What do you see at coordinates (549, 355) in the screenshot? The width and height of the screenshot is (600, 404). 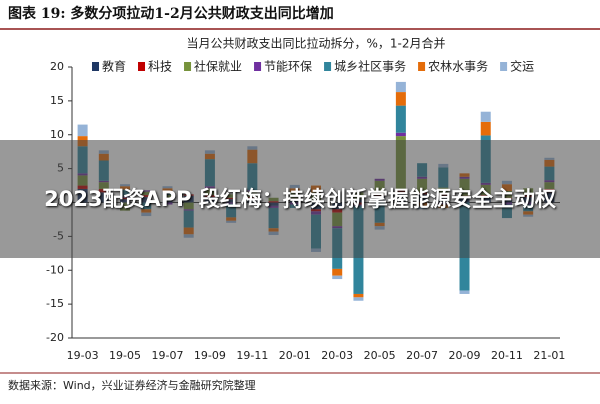 I see `x-tick-label: 21-01` at bounding box center [549, 355].